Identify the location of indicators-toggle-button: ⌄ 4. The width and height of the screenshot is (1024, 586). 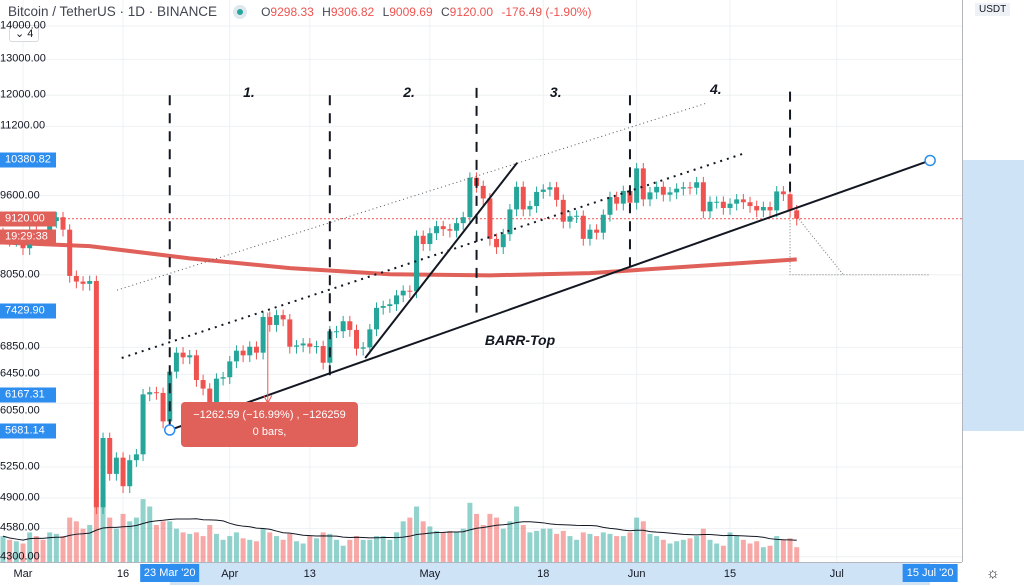
(24, 33).